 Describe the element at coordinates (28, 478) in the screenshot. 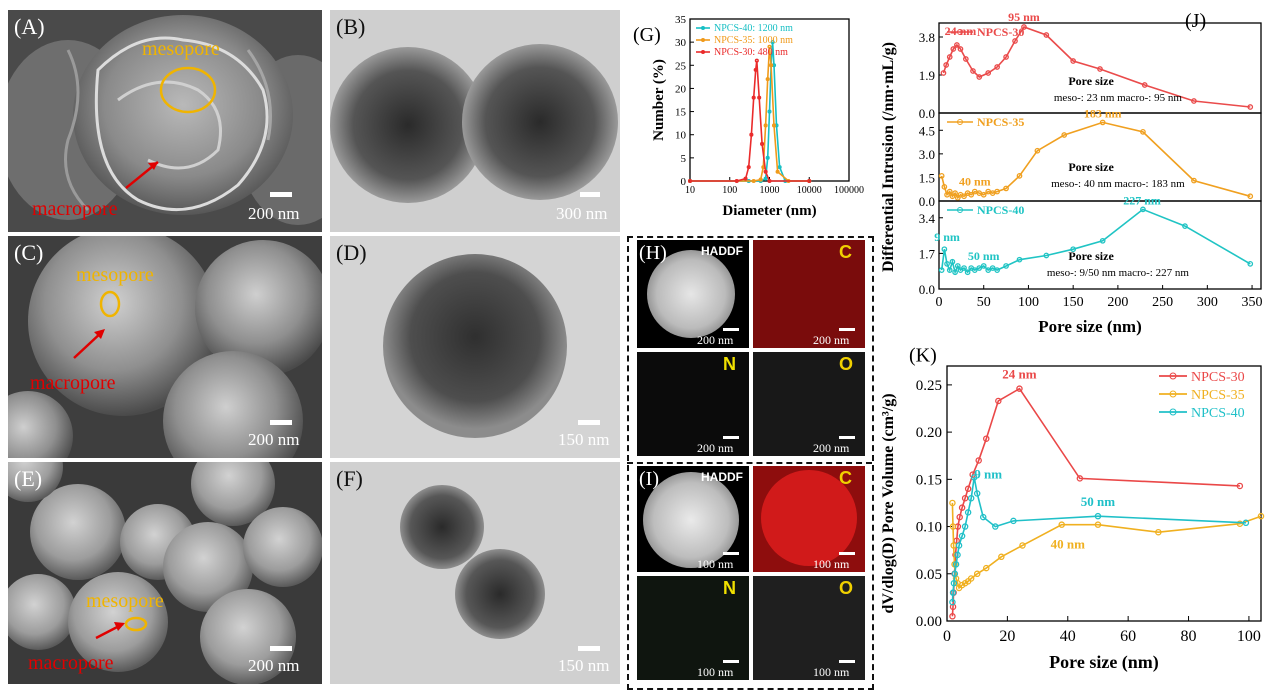

I see `panel-label-e: (E)` at that location.